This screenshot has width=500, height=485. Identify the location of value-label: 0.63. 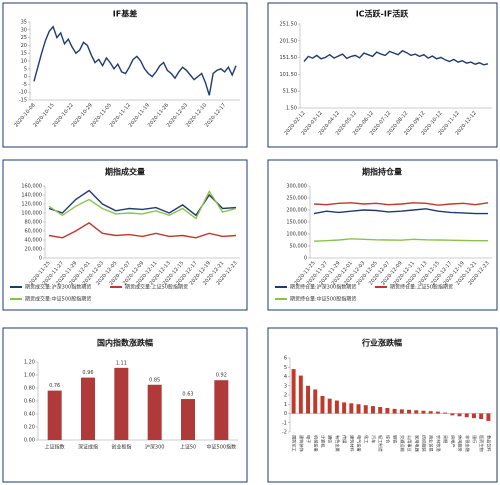
(187, 395).